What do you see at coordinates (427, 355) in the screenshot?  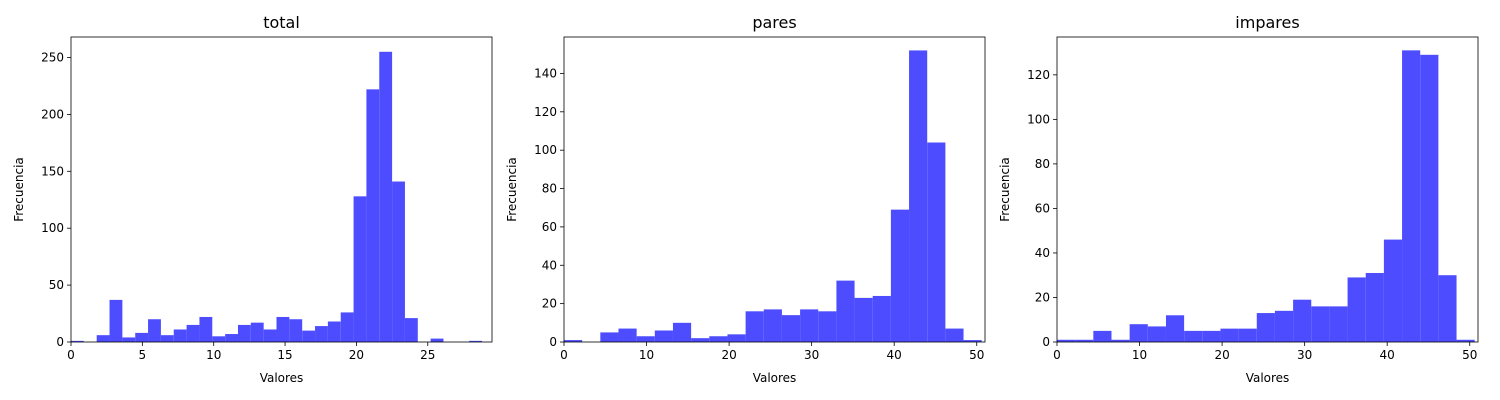 I see `x-tick-label: 25` at bounding box center [427, 355].